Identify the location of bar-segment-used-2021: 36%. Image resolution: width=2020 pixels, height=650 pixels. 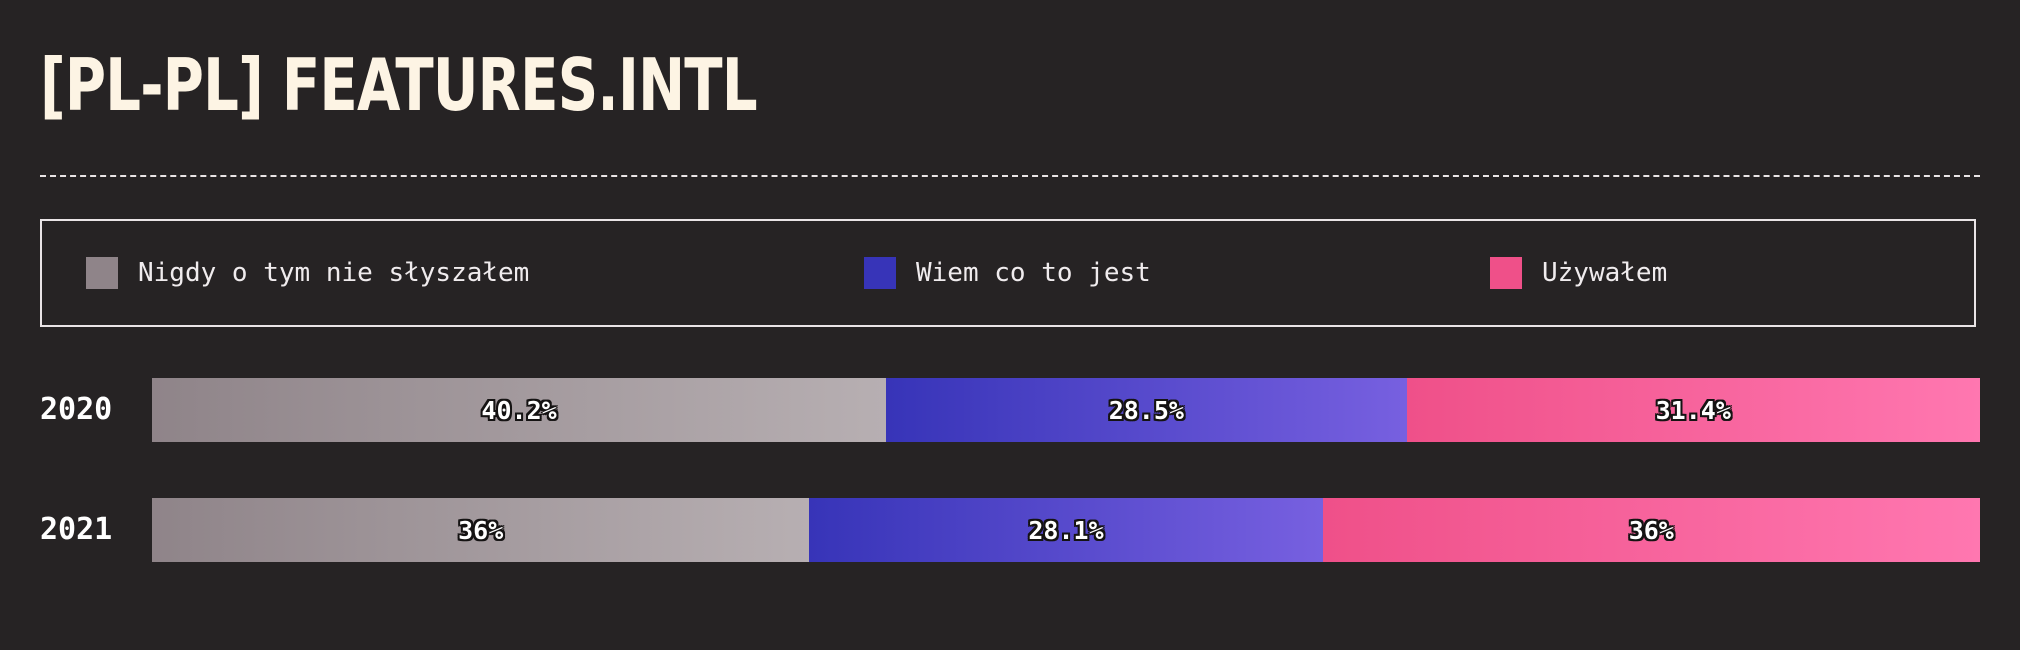
(1651, 530).